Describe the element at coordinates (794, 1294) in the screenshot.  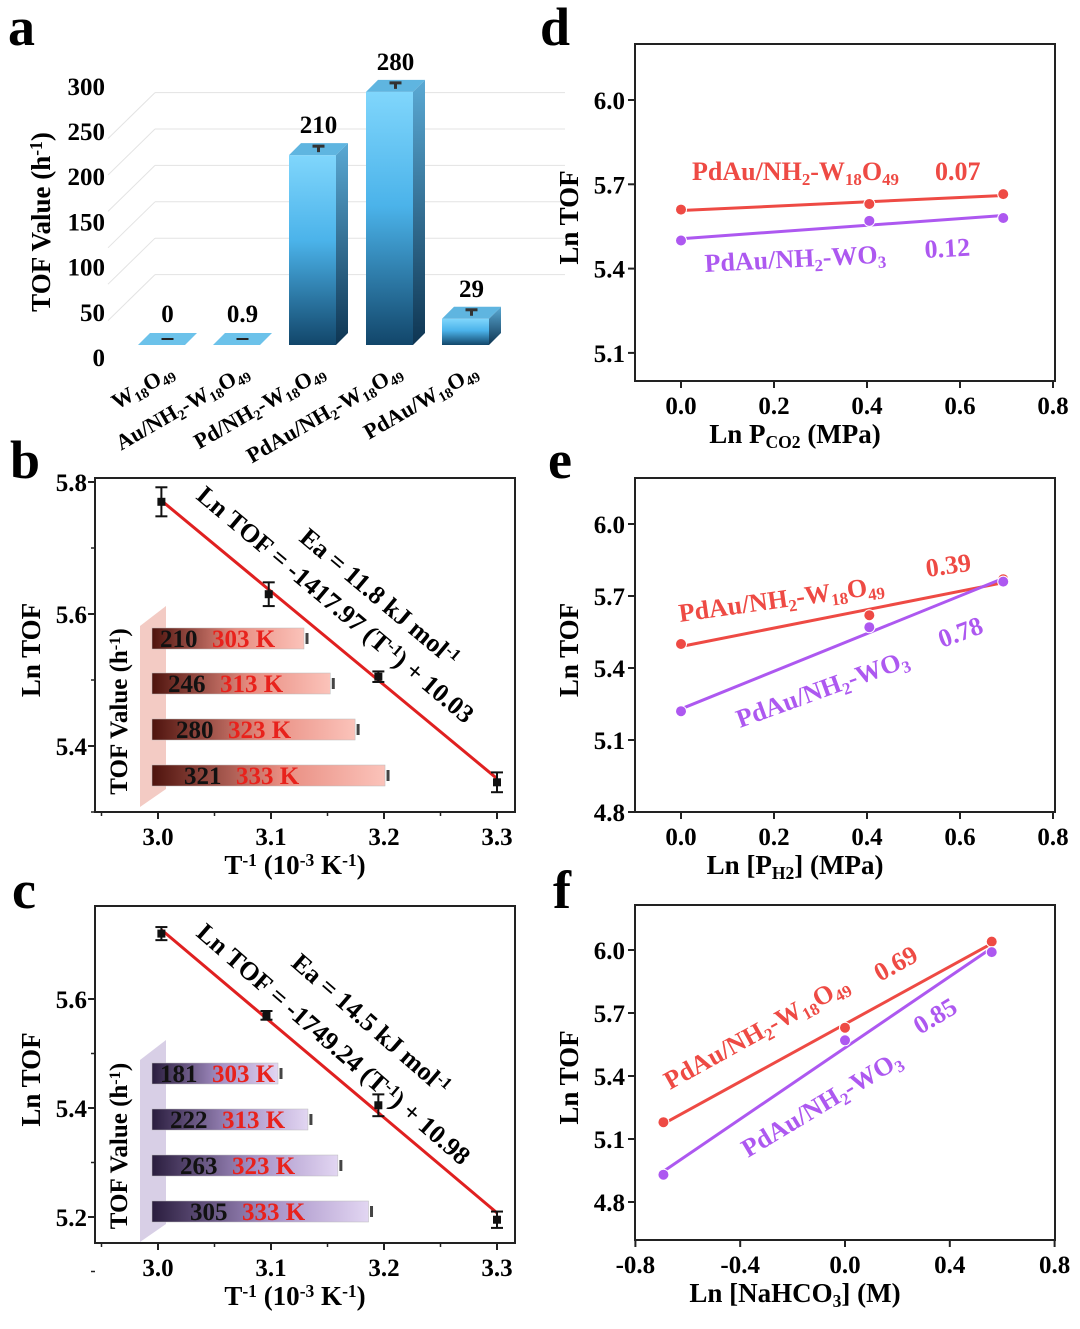
I see `x-axis-label: Ln [NaHCO3] (M)` at that location.